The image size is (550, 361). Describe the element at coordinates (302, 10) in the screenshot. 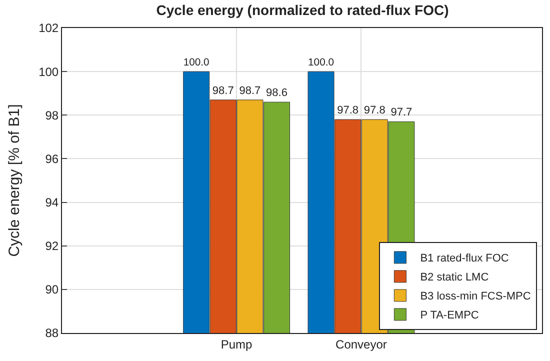

I see `chart-title: Cycle energy (normalized to rated-flux FOC)` at that location.